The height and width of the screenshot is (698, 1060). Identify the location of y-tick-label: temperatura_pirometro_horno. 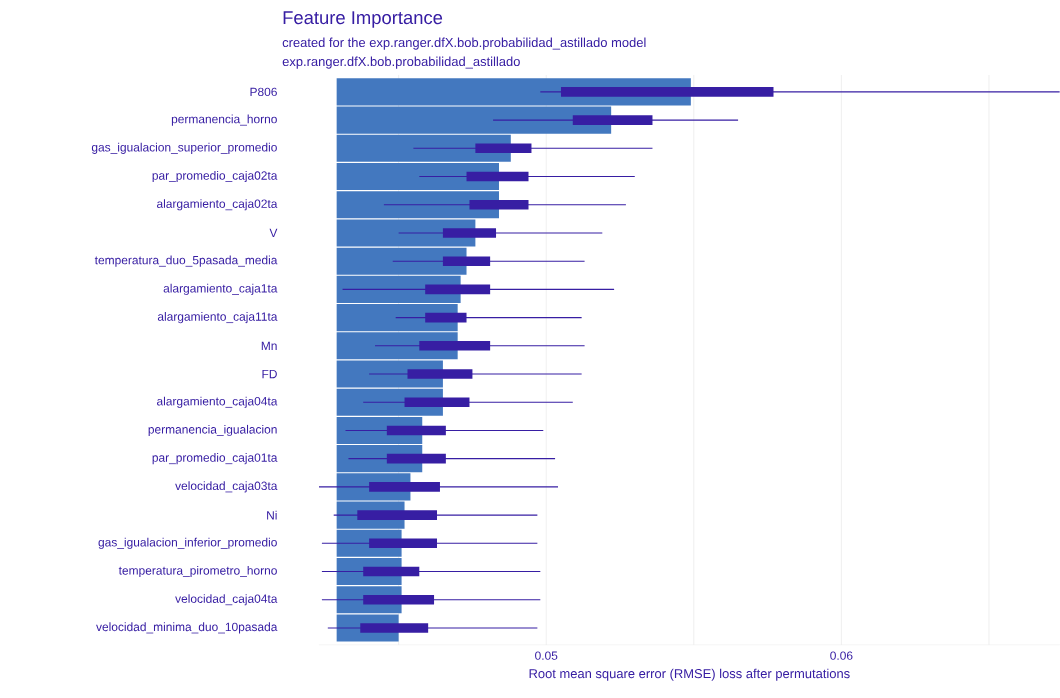
(197, 572).